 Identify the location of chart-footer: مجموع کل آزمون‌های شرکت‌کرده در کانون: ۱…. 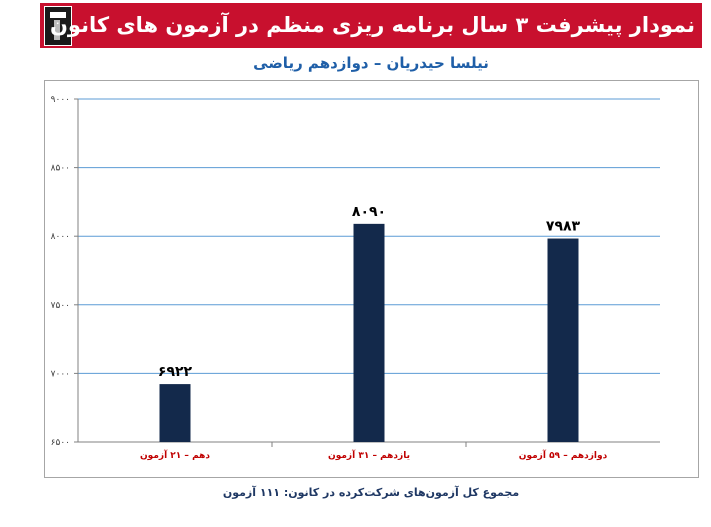
(371, 492).